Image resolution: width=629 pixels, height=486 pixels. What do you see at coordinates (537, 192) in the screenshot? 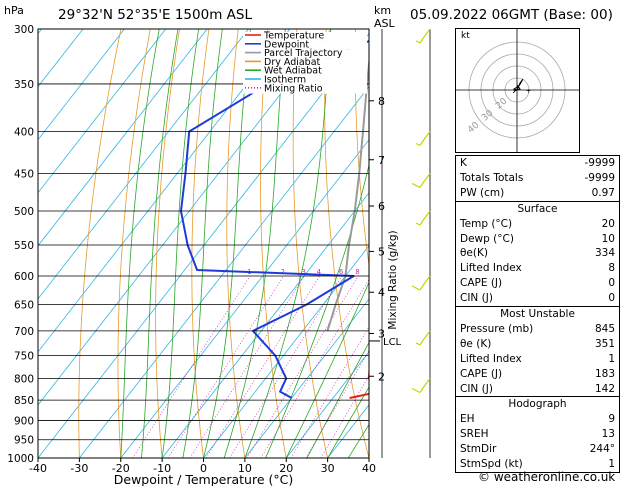
I see `index-row: PW (cm) 0.97` at bounding box center [537, 192].